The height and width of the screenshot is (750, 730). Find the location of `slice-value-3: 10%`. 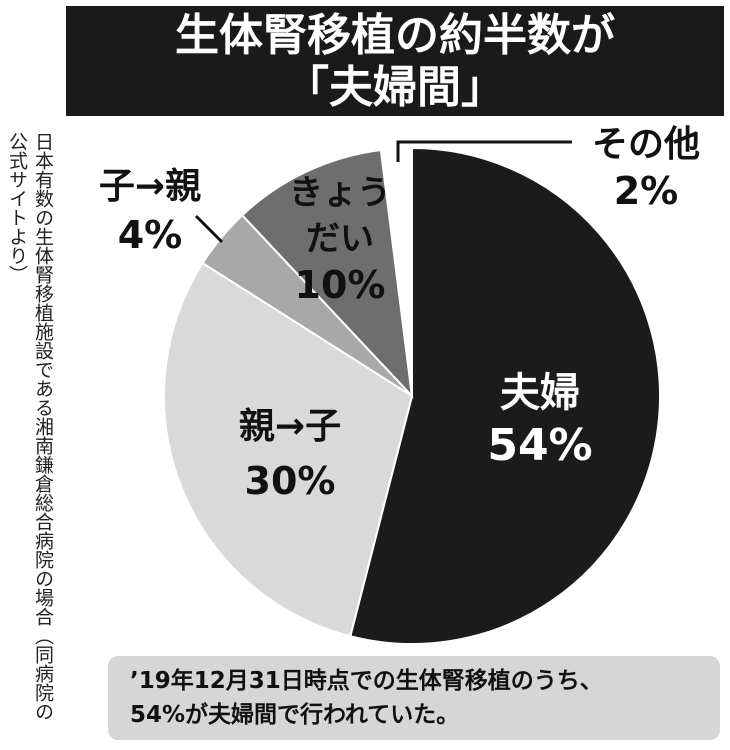

slice-value-3: 10% is located at coordinates (340, 285).